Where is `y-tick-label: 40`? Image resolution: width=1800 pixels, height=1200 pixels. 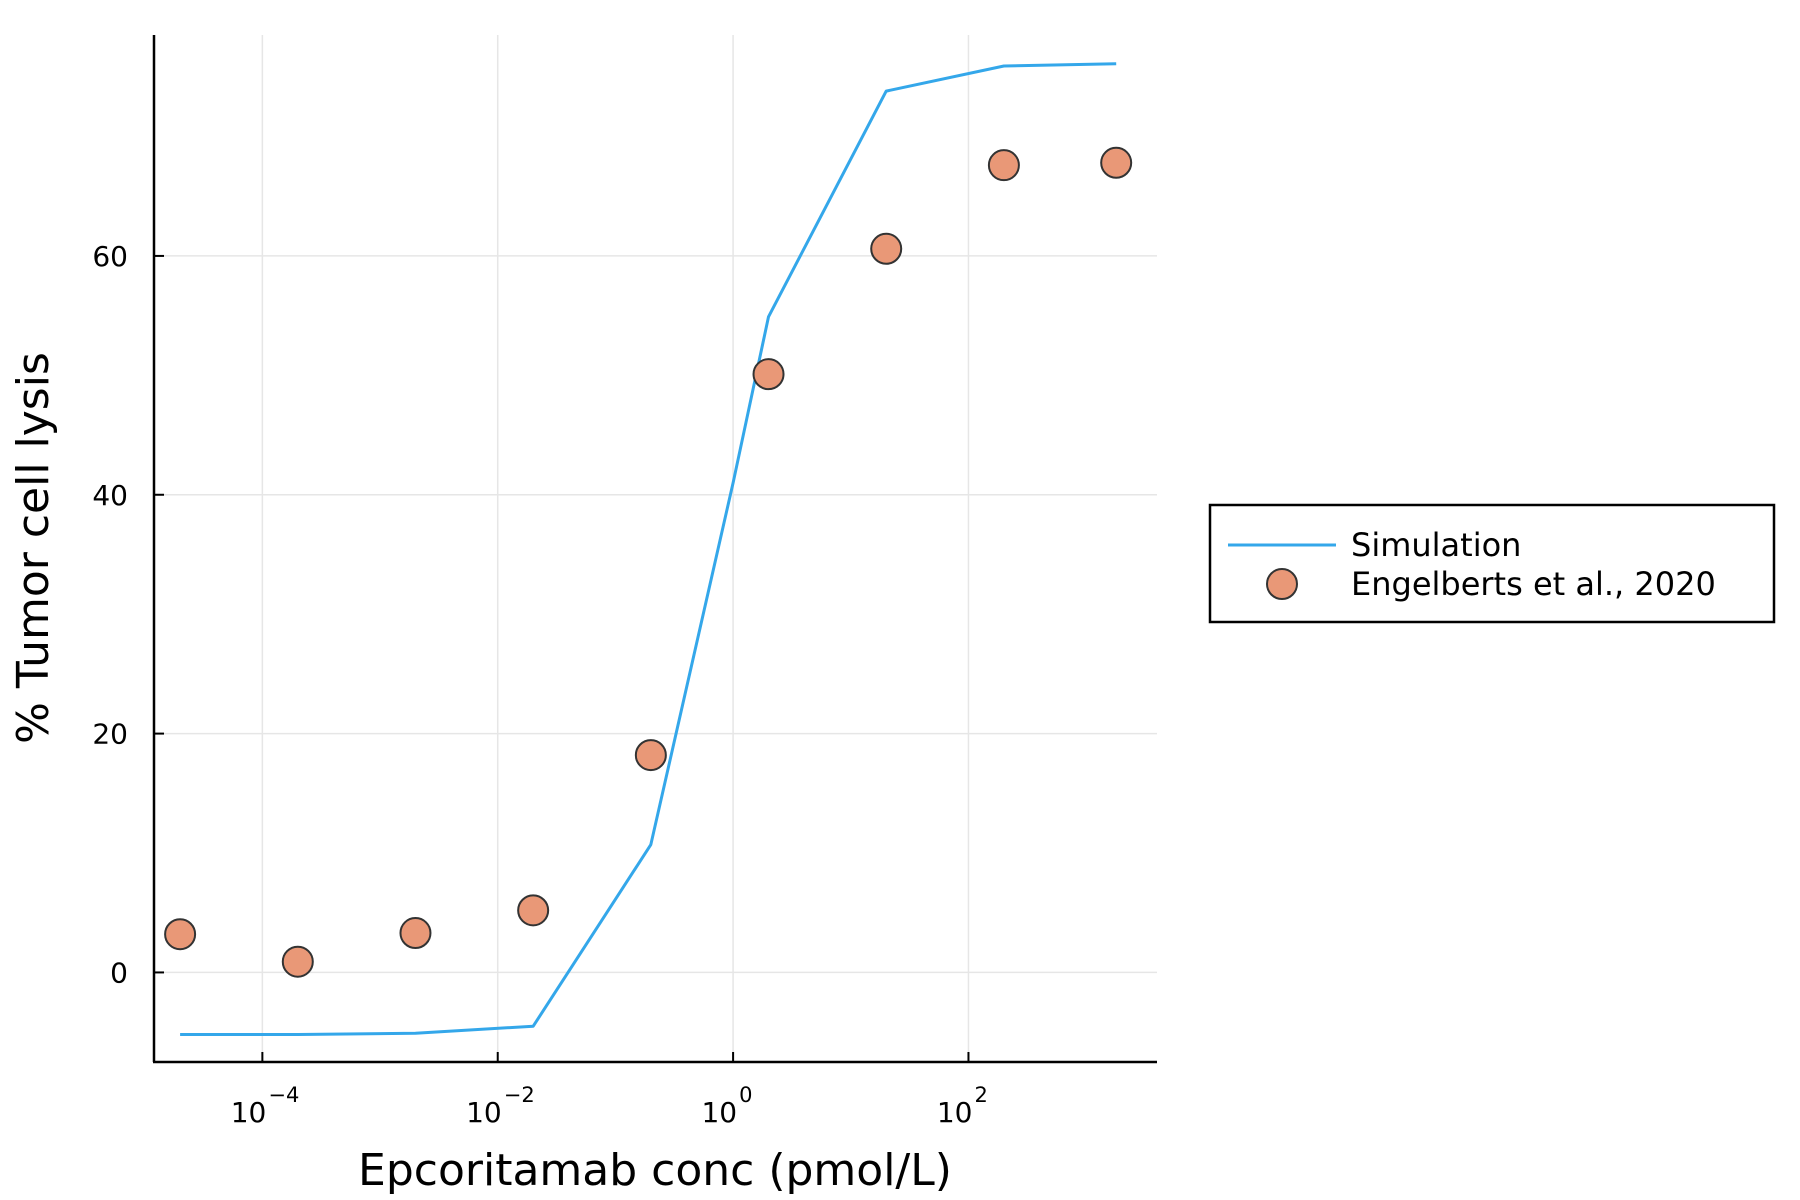 y-tick-label: 40 is located at coordinates (110, 495).